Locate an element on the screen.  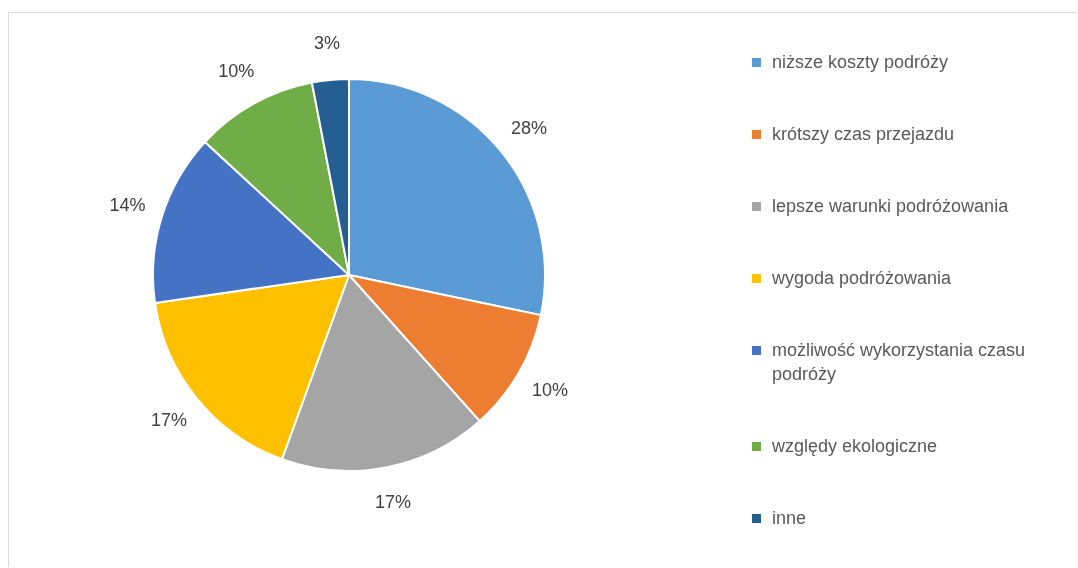
legend-label: inne is located at coordinates (789, 518).